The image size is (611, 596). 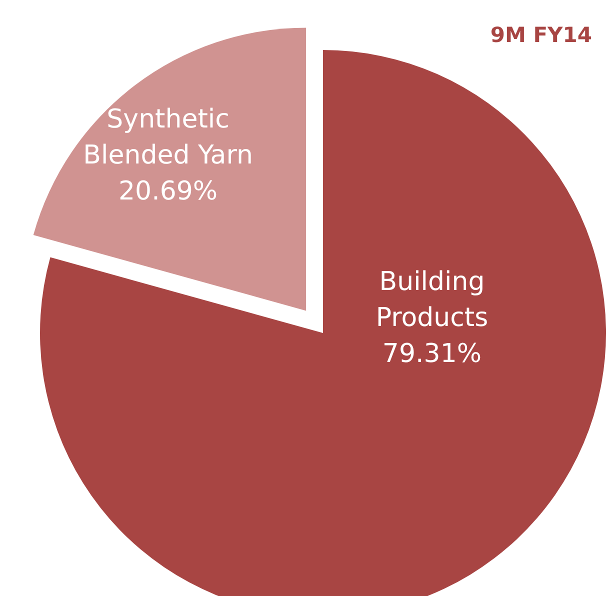 What do you see at coordinates (168, 191) in the screenshot?
I see `data-label: 20.69%` at bounding box center [168, 191].